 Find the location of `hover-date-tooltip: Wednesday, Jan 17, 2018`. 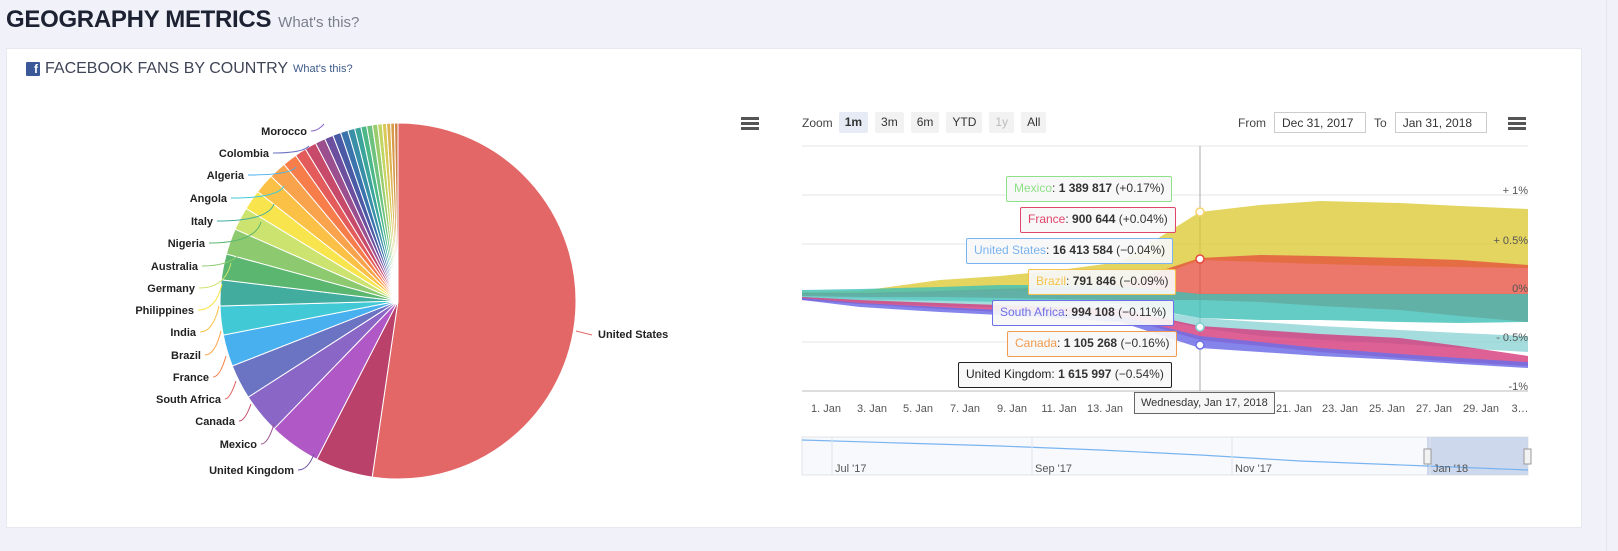

hover-date-tooltip: Wednesday, Jan 17, 2018 is located at coordinates (1204, 403).